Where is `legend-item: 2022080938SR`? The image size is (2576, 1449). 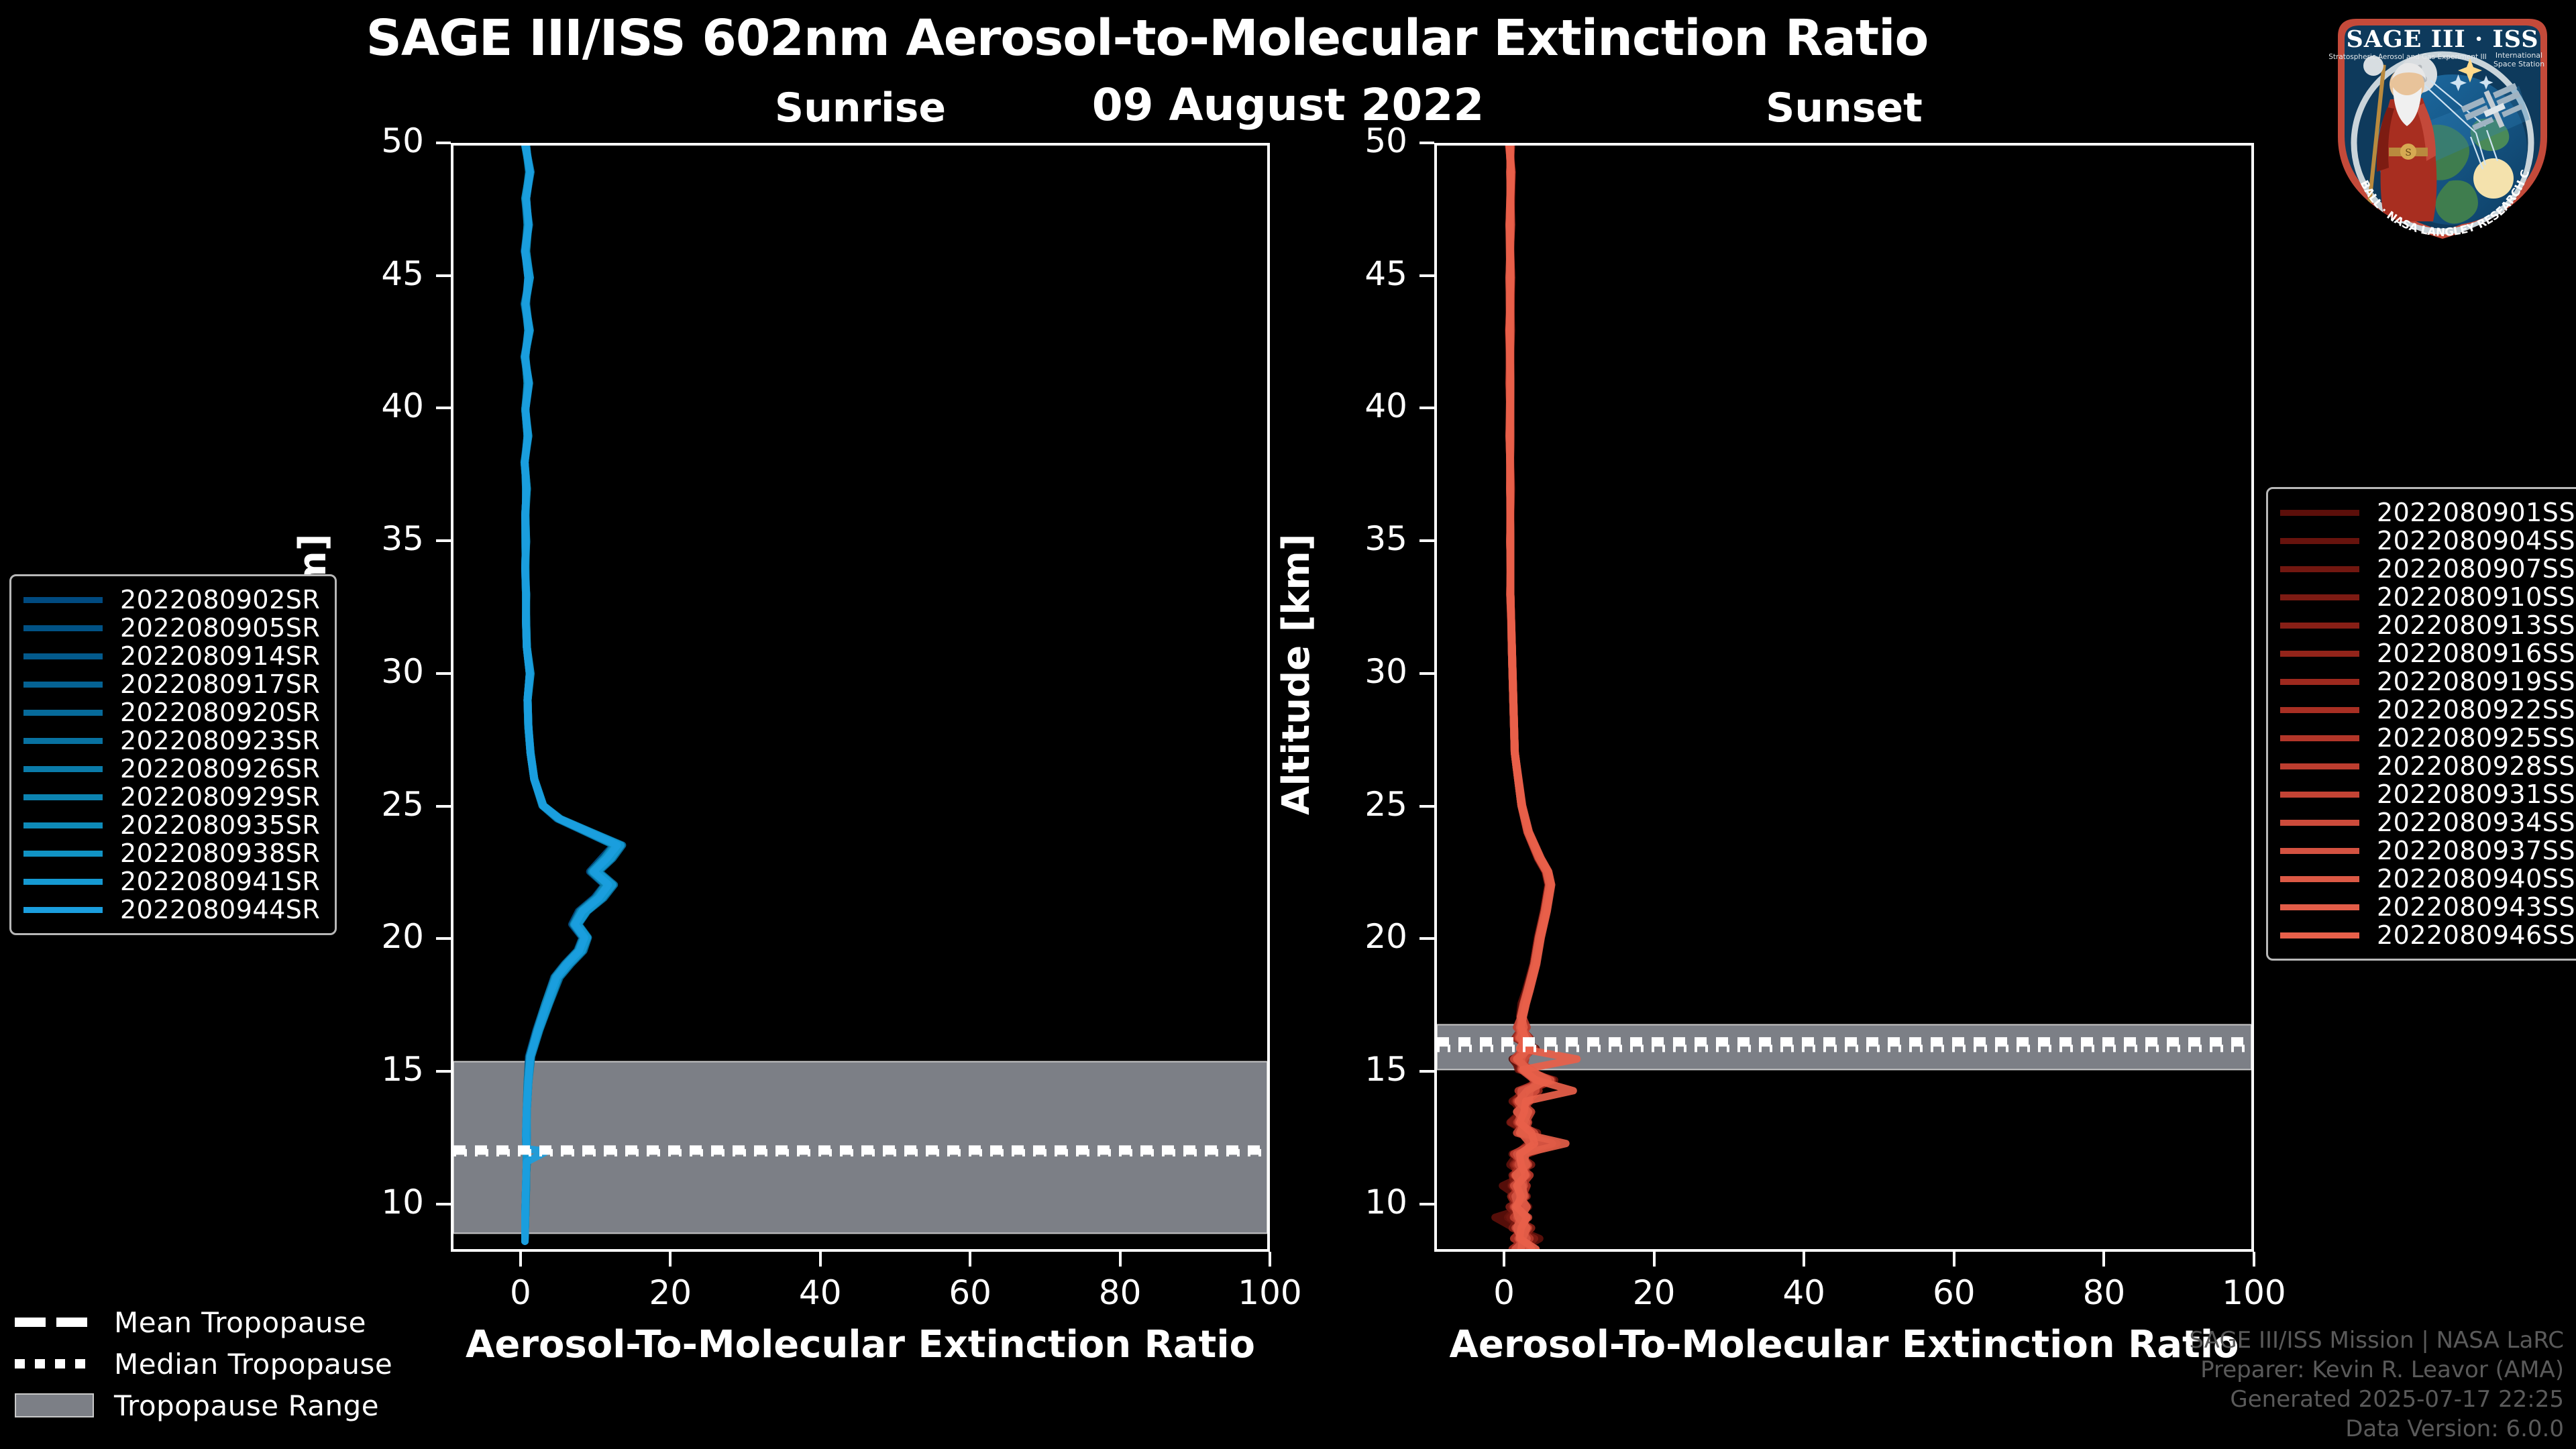
legend-item: 2022080938SR is located at coordinates (171, 853).